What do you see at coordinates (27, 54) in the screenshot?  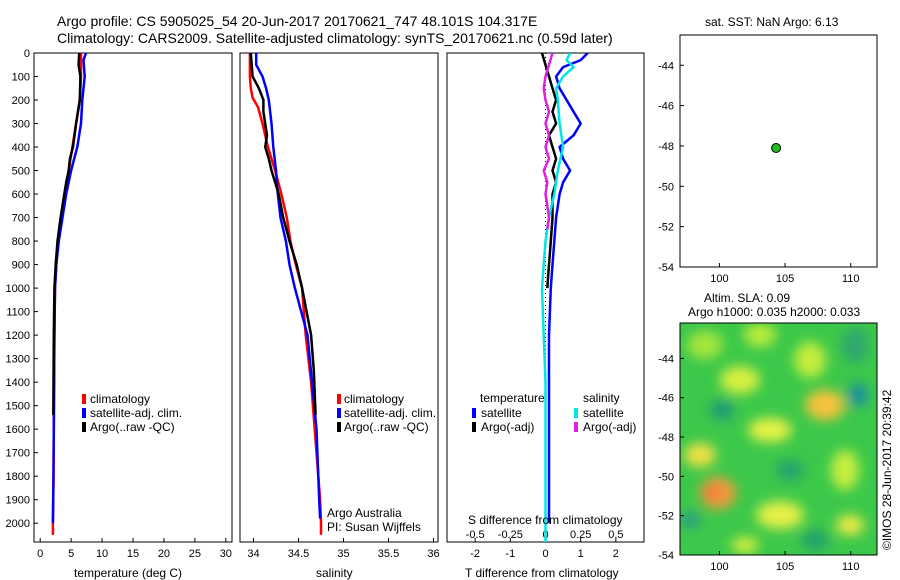 I see `depth-tick-label: 0` at bounding box center [27, 54].